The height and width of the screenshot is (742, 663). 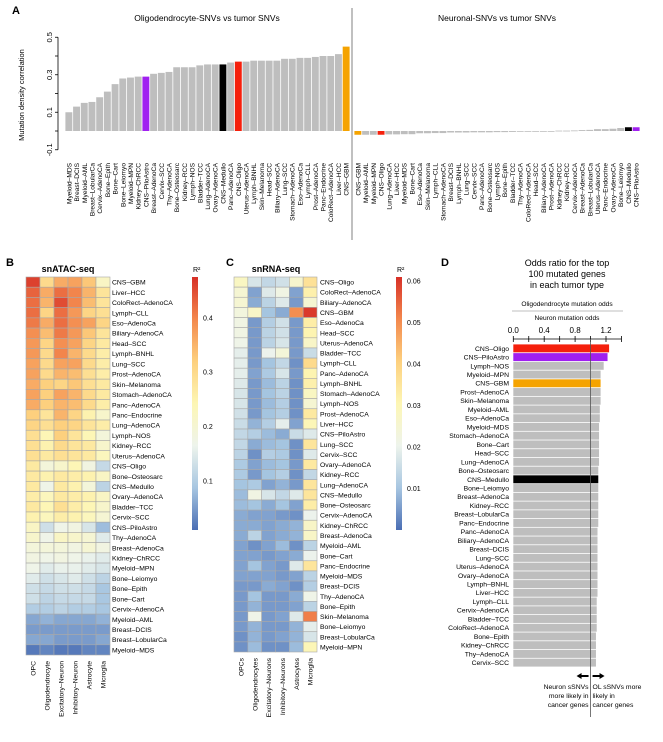 What do you see at coordinates (629, 183) in the screenshot?
I see `x-tick-label: CNS–Medullo` at bounding box center [629, 183].